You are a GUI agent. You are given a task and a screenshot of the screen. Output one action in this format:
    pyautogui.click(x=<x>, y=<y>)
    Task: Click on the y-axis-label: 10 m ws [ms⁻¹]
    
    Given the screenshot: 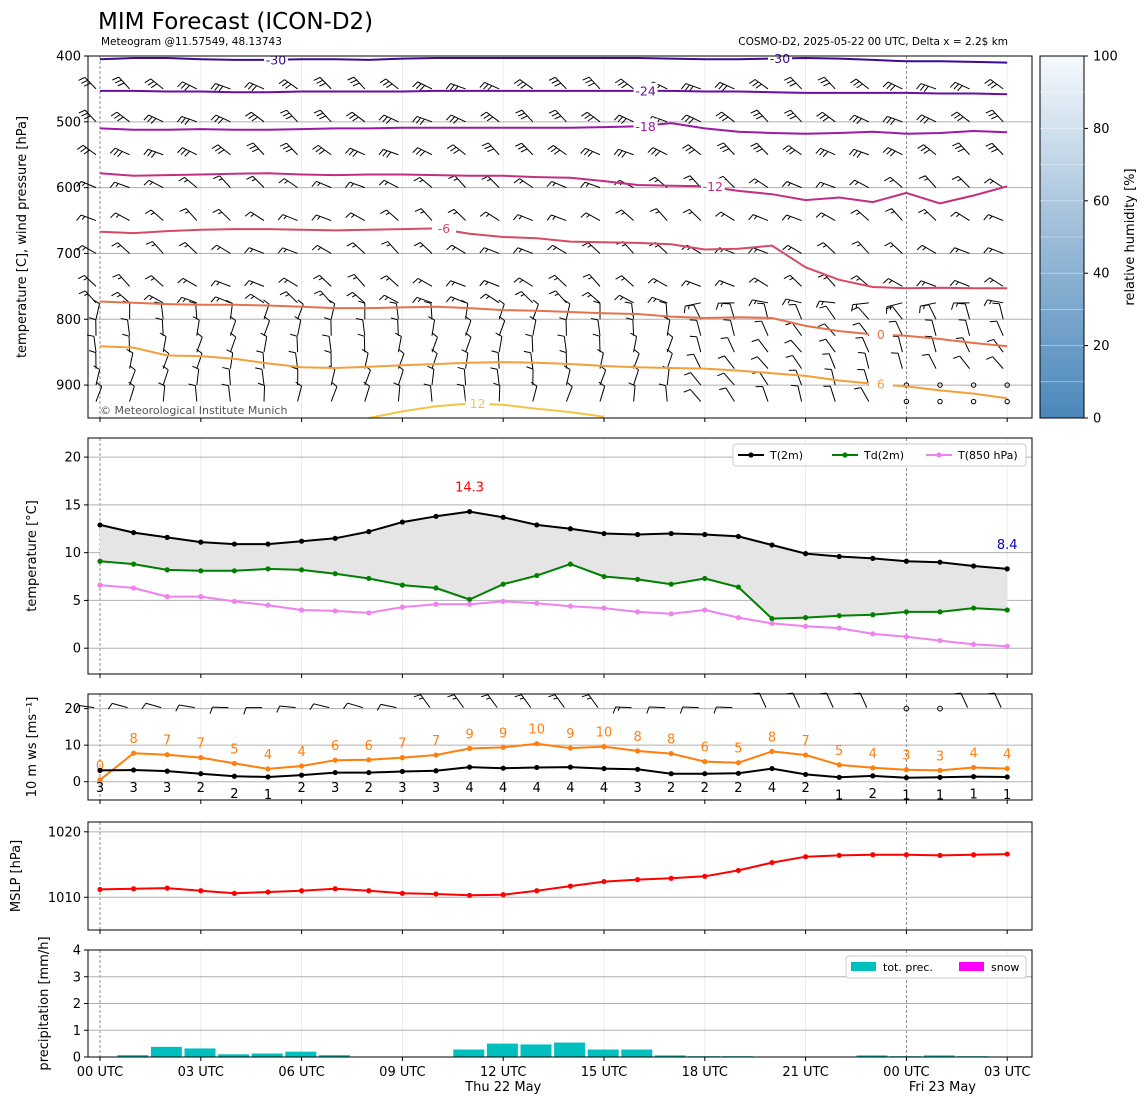 What is the action you would take?
    pyautogui.click(x=32, y=747)
    